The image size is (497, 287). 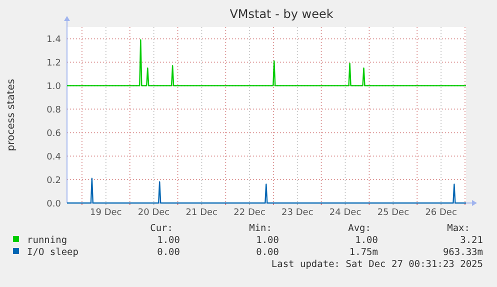 What do you see at coordinates (393, 213) in the screenshot?
I see `x-tick-label: 25 Dec` at bounding box center [393, 213].